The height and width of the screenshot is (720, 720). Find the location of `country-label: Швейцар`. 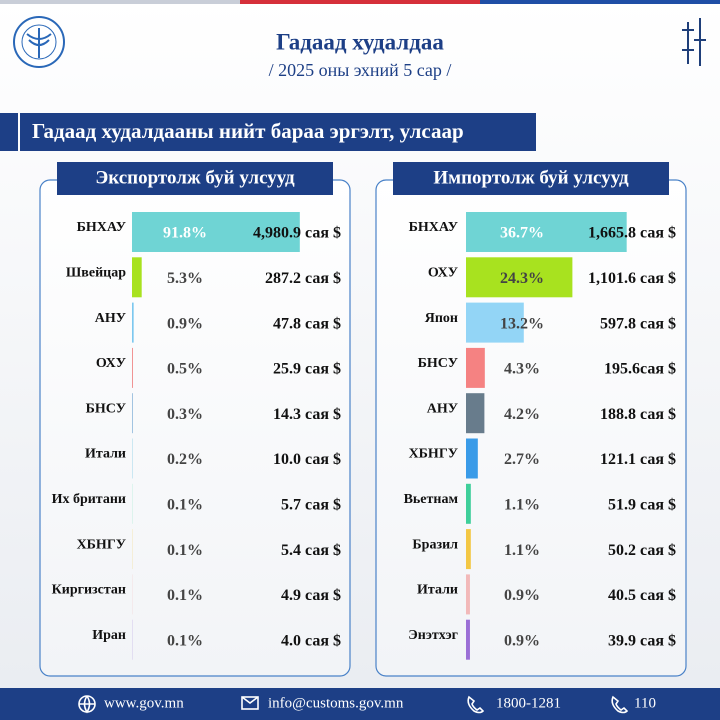

country-label: Швейцар is located at coordinates (96, 273).